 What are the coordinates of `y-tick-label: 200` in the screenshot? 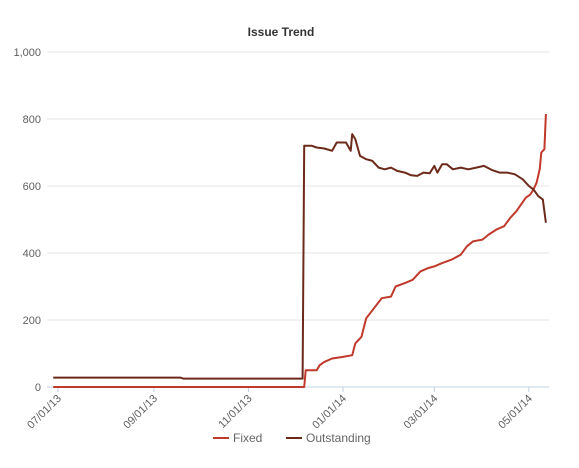 It's located at (32, 321).